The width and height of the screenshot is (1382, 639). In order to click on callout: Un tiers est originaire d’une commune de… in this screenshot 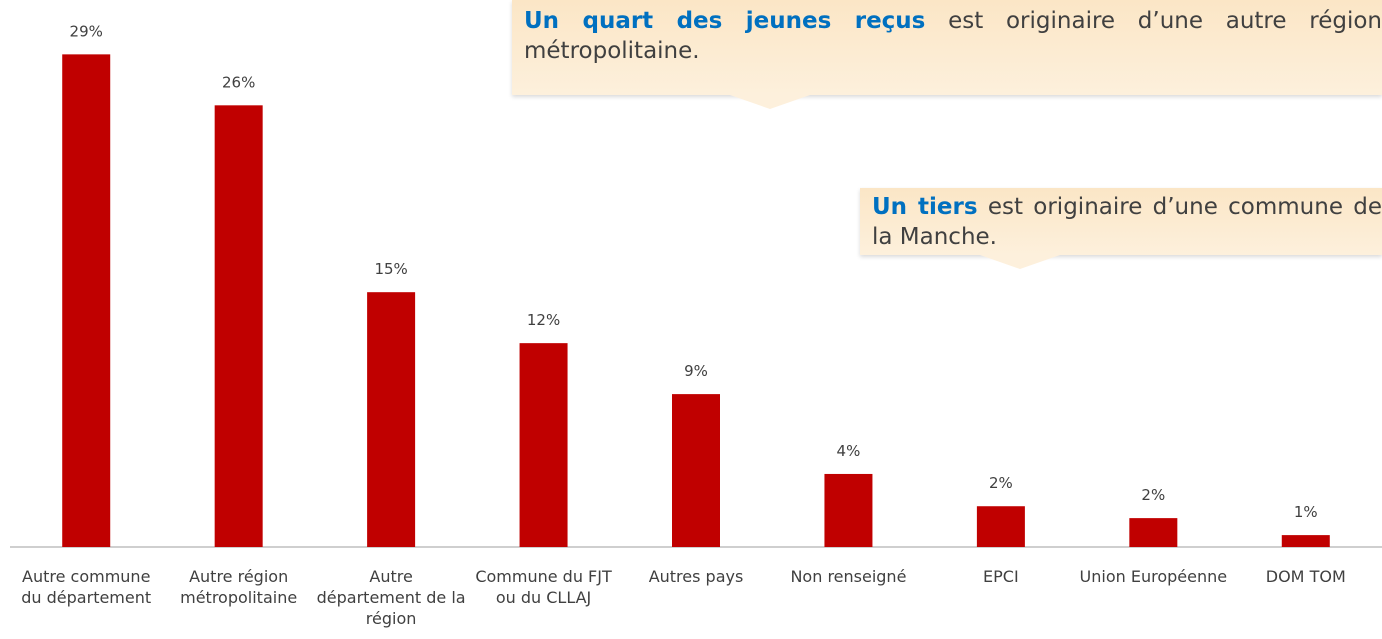, I will do `click(1121, 228)`.